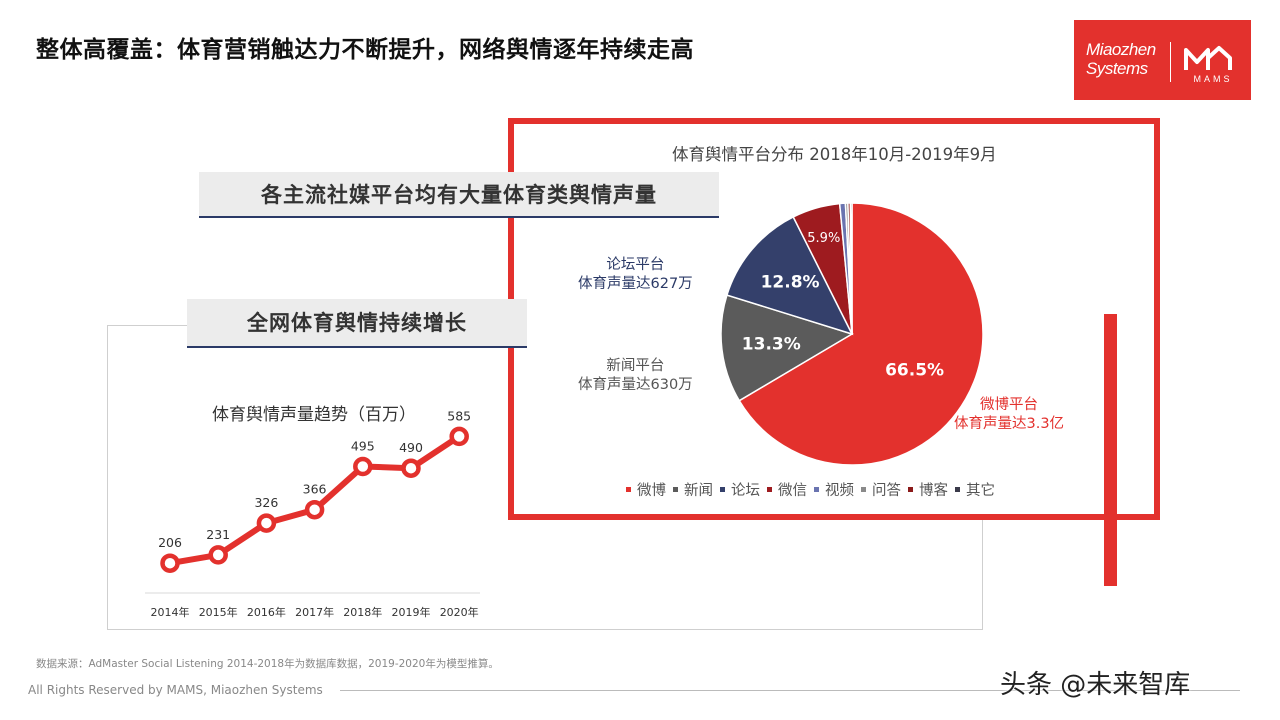  I want to click on line-x-tick-0: 2014年, so click(170, 612).